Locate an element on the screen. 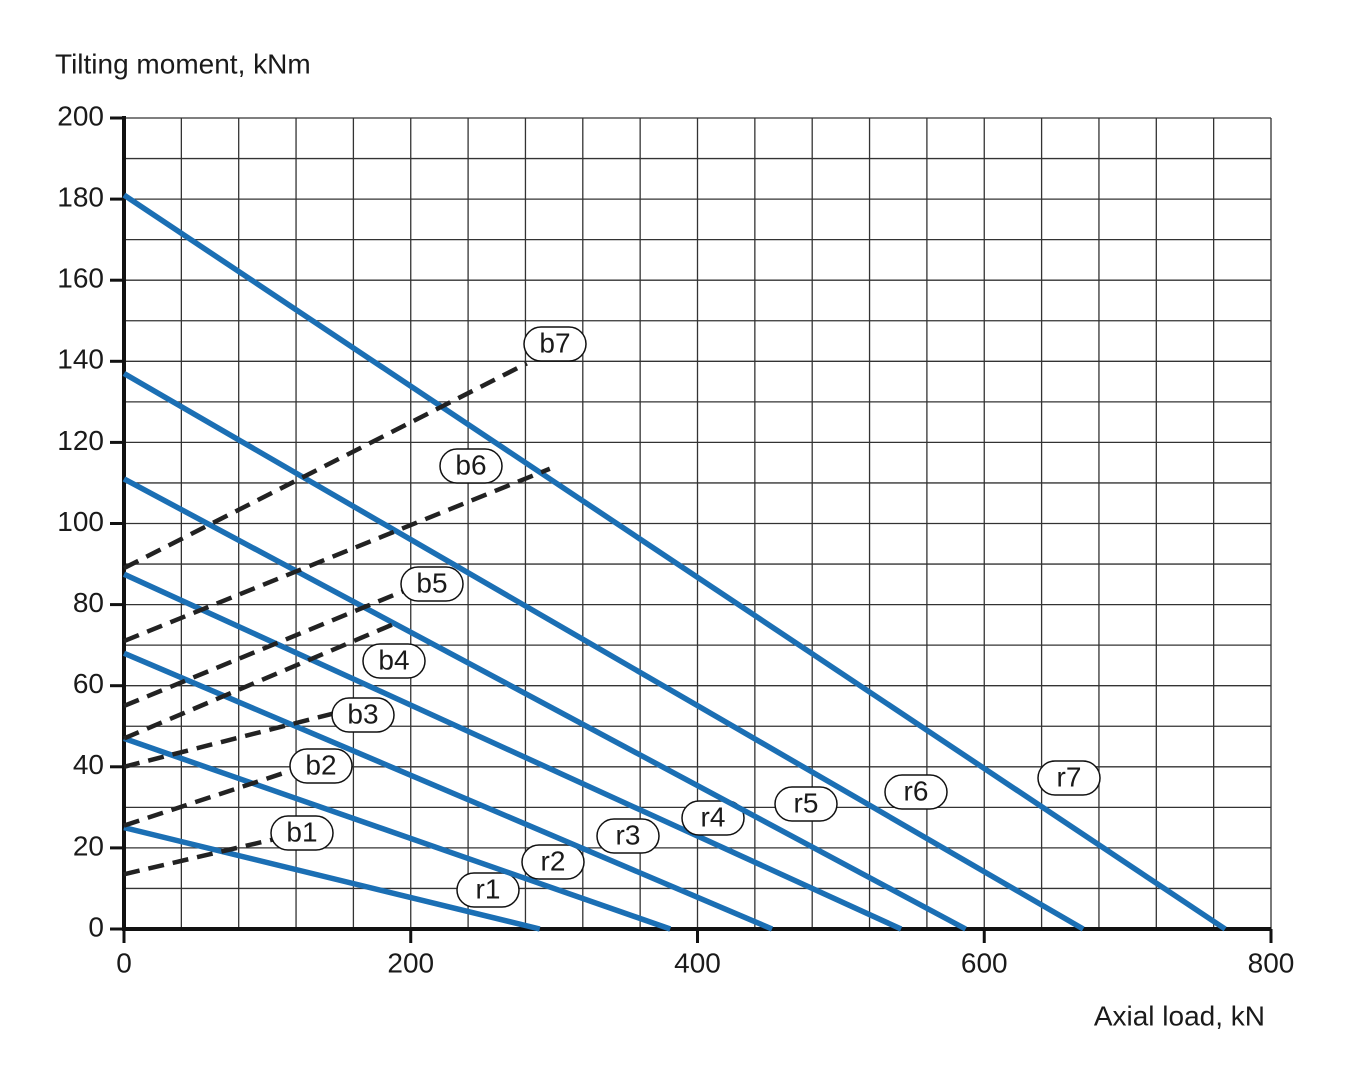 This screenshot has height=1084, width=1348. x-tick-label: 0 is located at coordinates (124, 962).